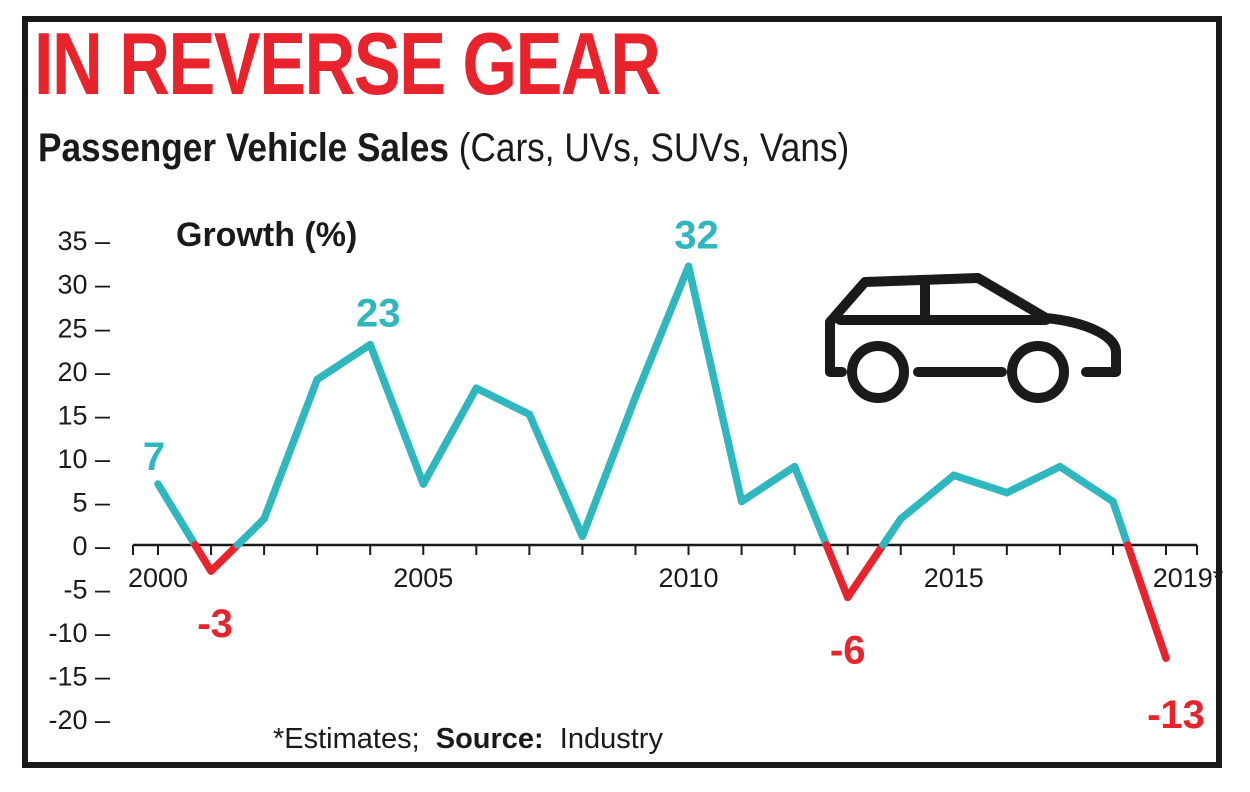 This screenshot has width=1250, height=792. Describe the element at coordinates (79, 633) in the screenshot. I see `y-tick-label: -10 –` at that location.